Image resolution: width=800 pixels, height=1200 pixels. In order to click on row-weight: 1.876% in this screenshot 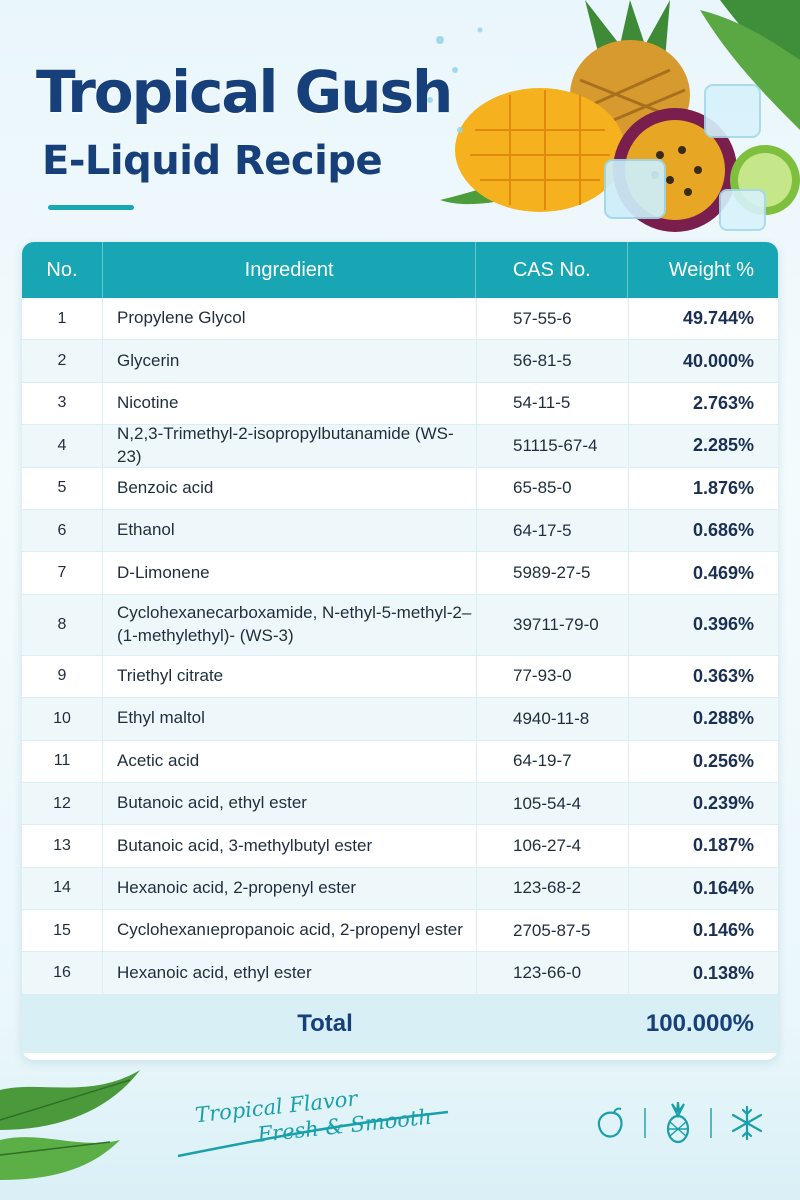, I will do `click(703, 488)`.